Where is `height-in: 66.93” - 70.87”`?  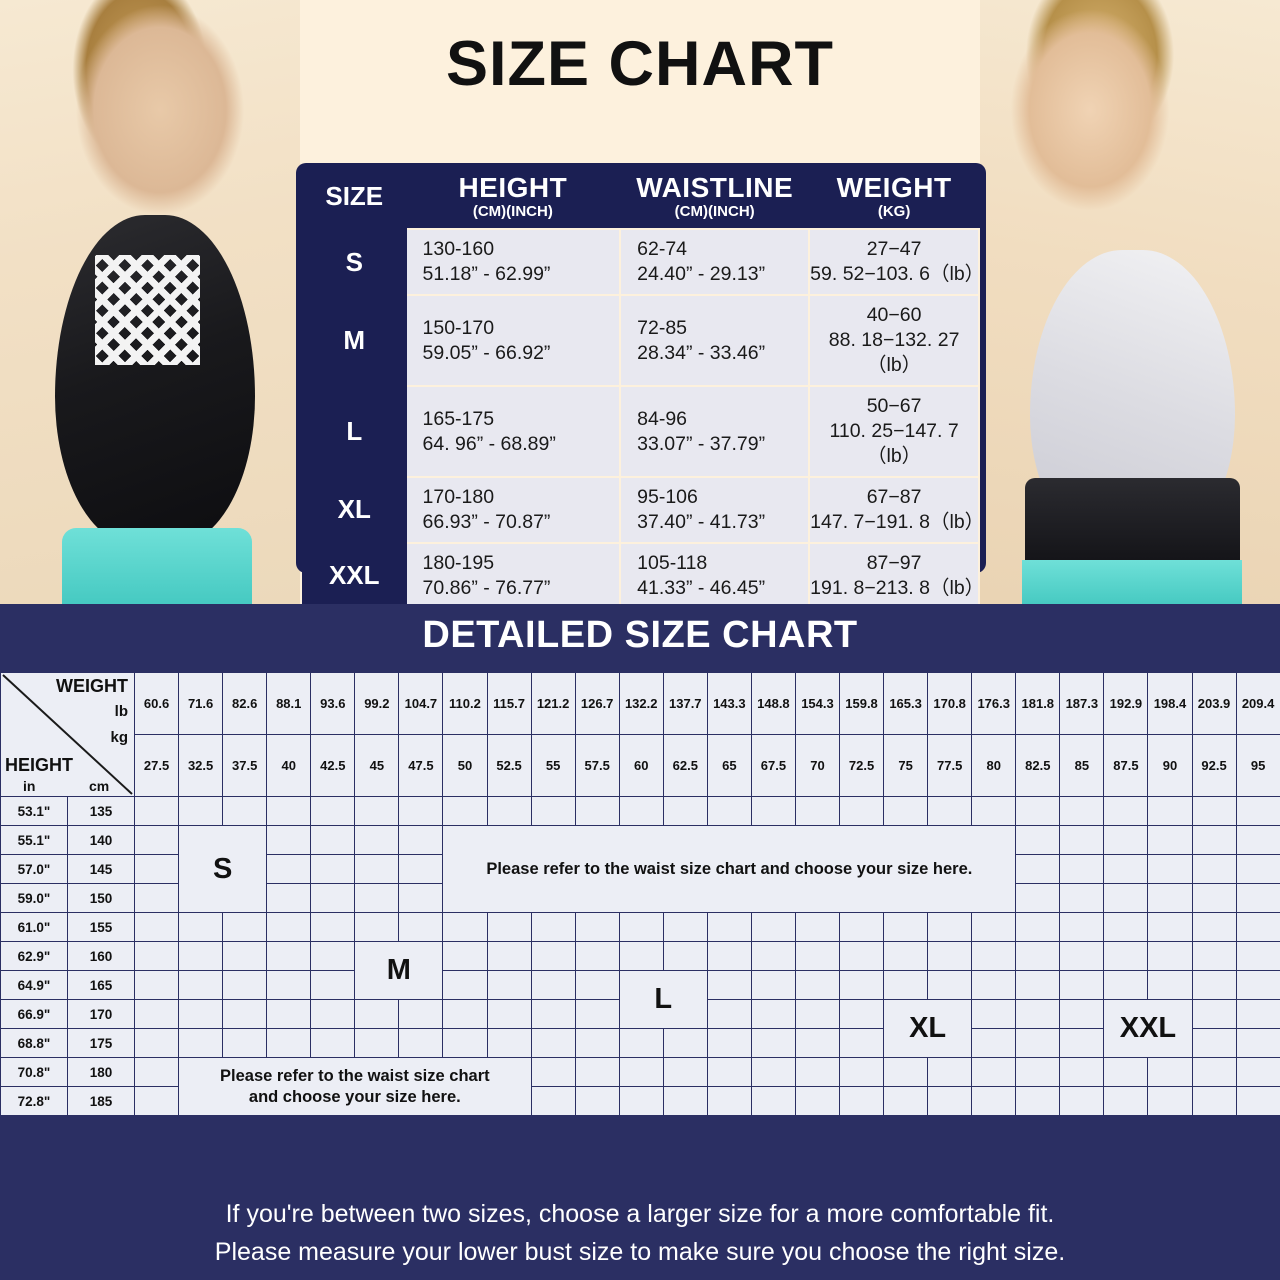
height-in: 66.93” - 70.87” is located at coordinates (486, 521).